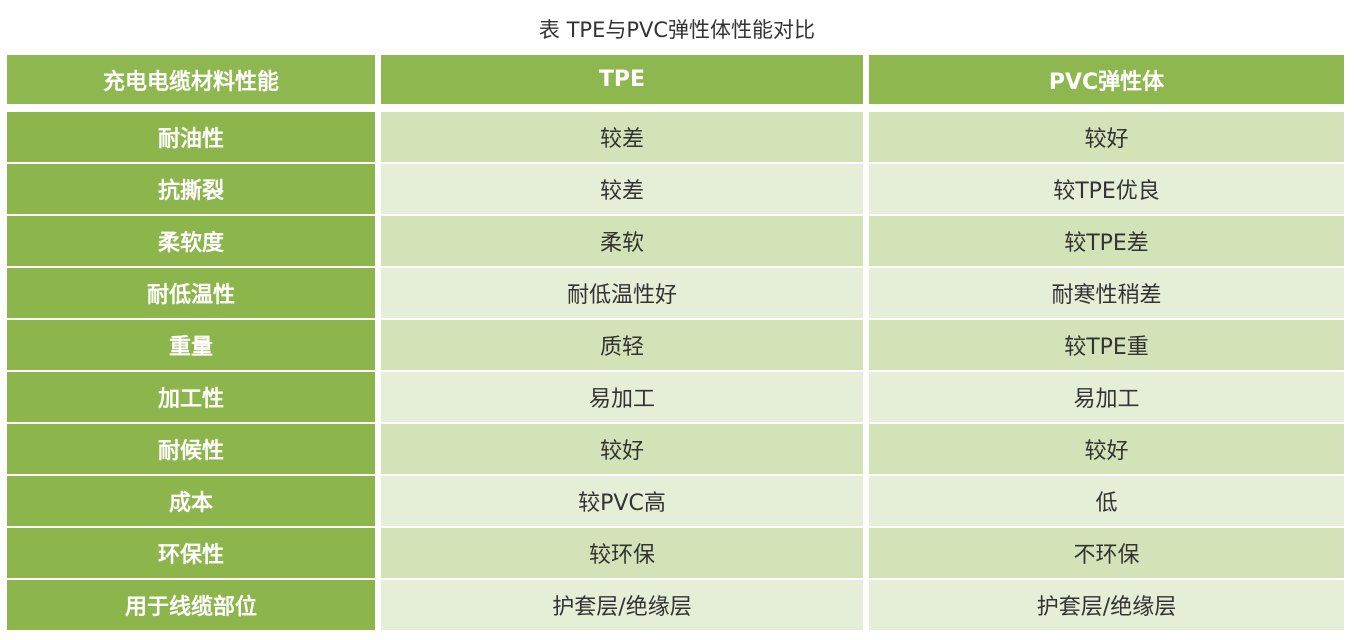  What do you see at coordinates (677, 30) in the screenshot?
I see `table-title: 表 TPE与PVC弹性体性能对比` at bounding box center [677, 30].